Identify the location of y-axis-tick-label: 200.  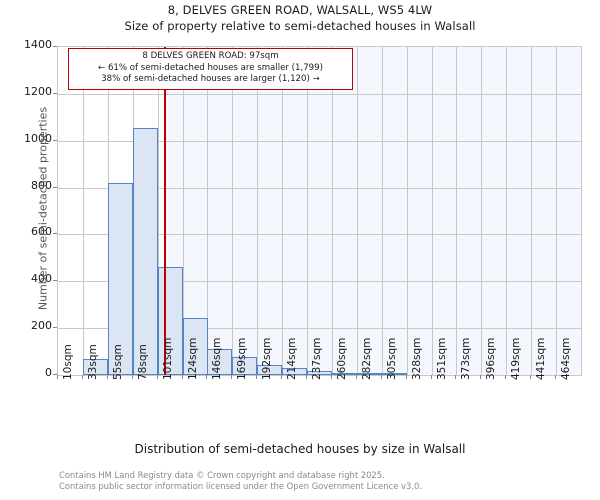
(41, 326).